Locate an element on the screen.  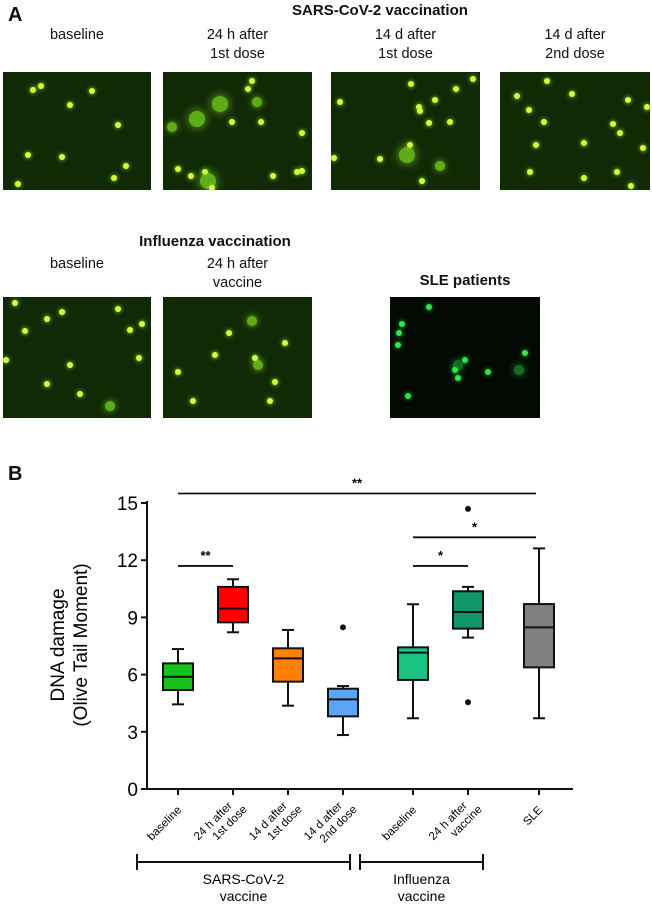
sars-label-1: 24 h after 1st dose is located at coordinates (237, 44).